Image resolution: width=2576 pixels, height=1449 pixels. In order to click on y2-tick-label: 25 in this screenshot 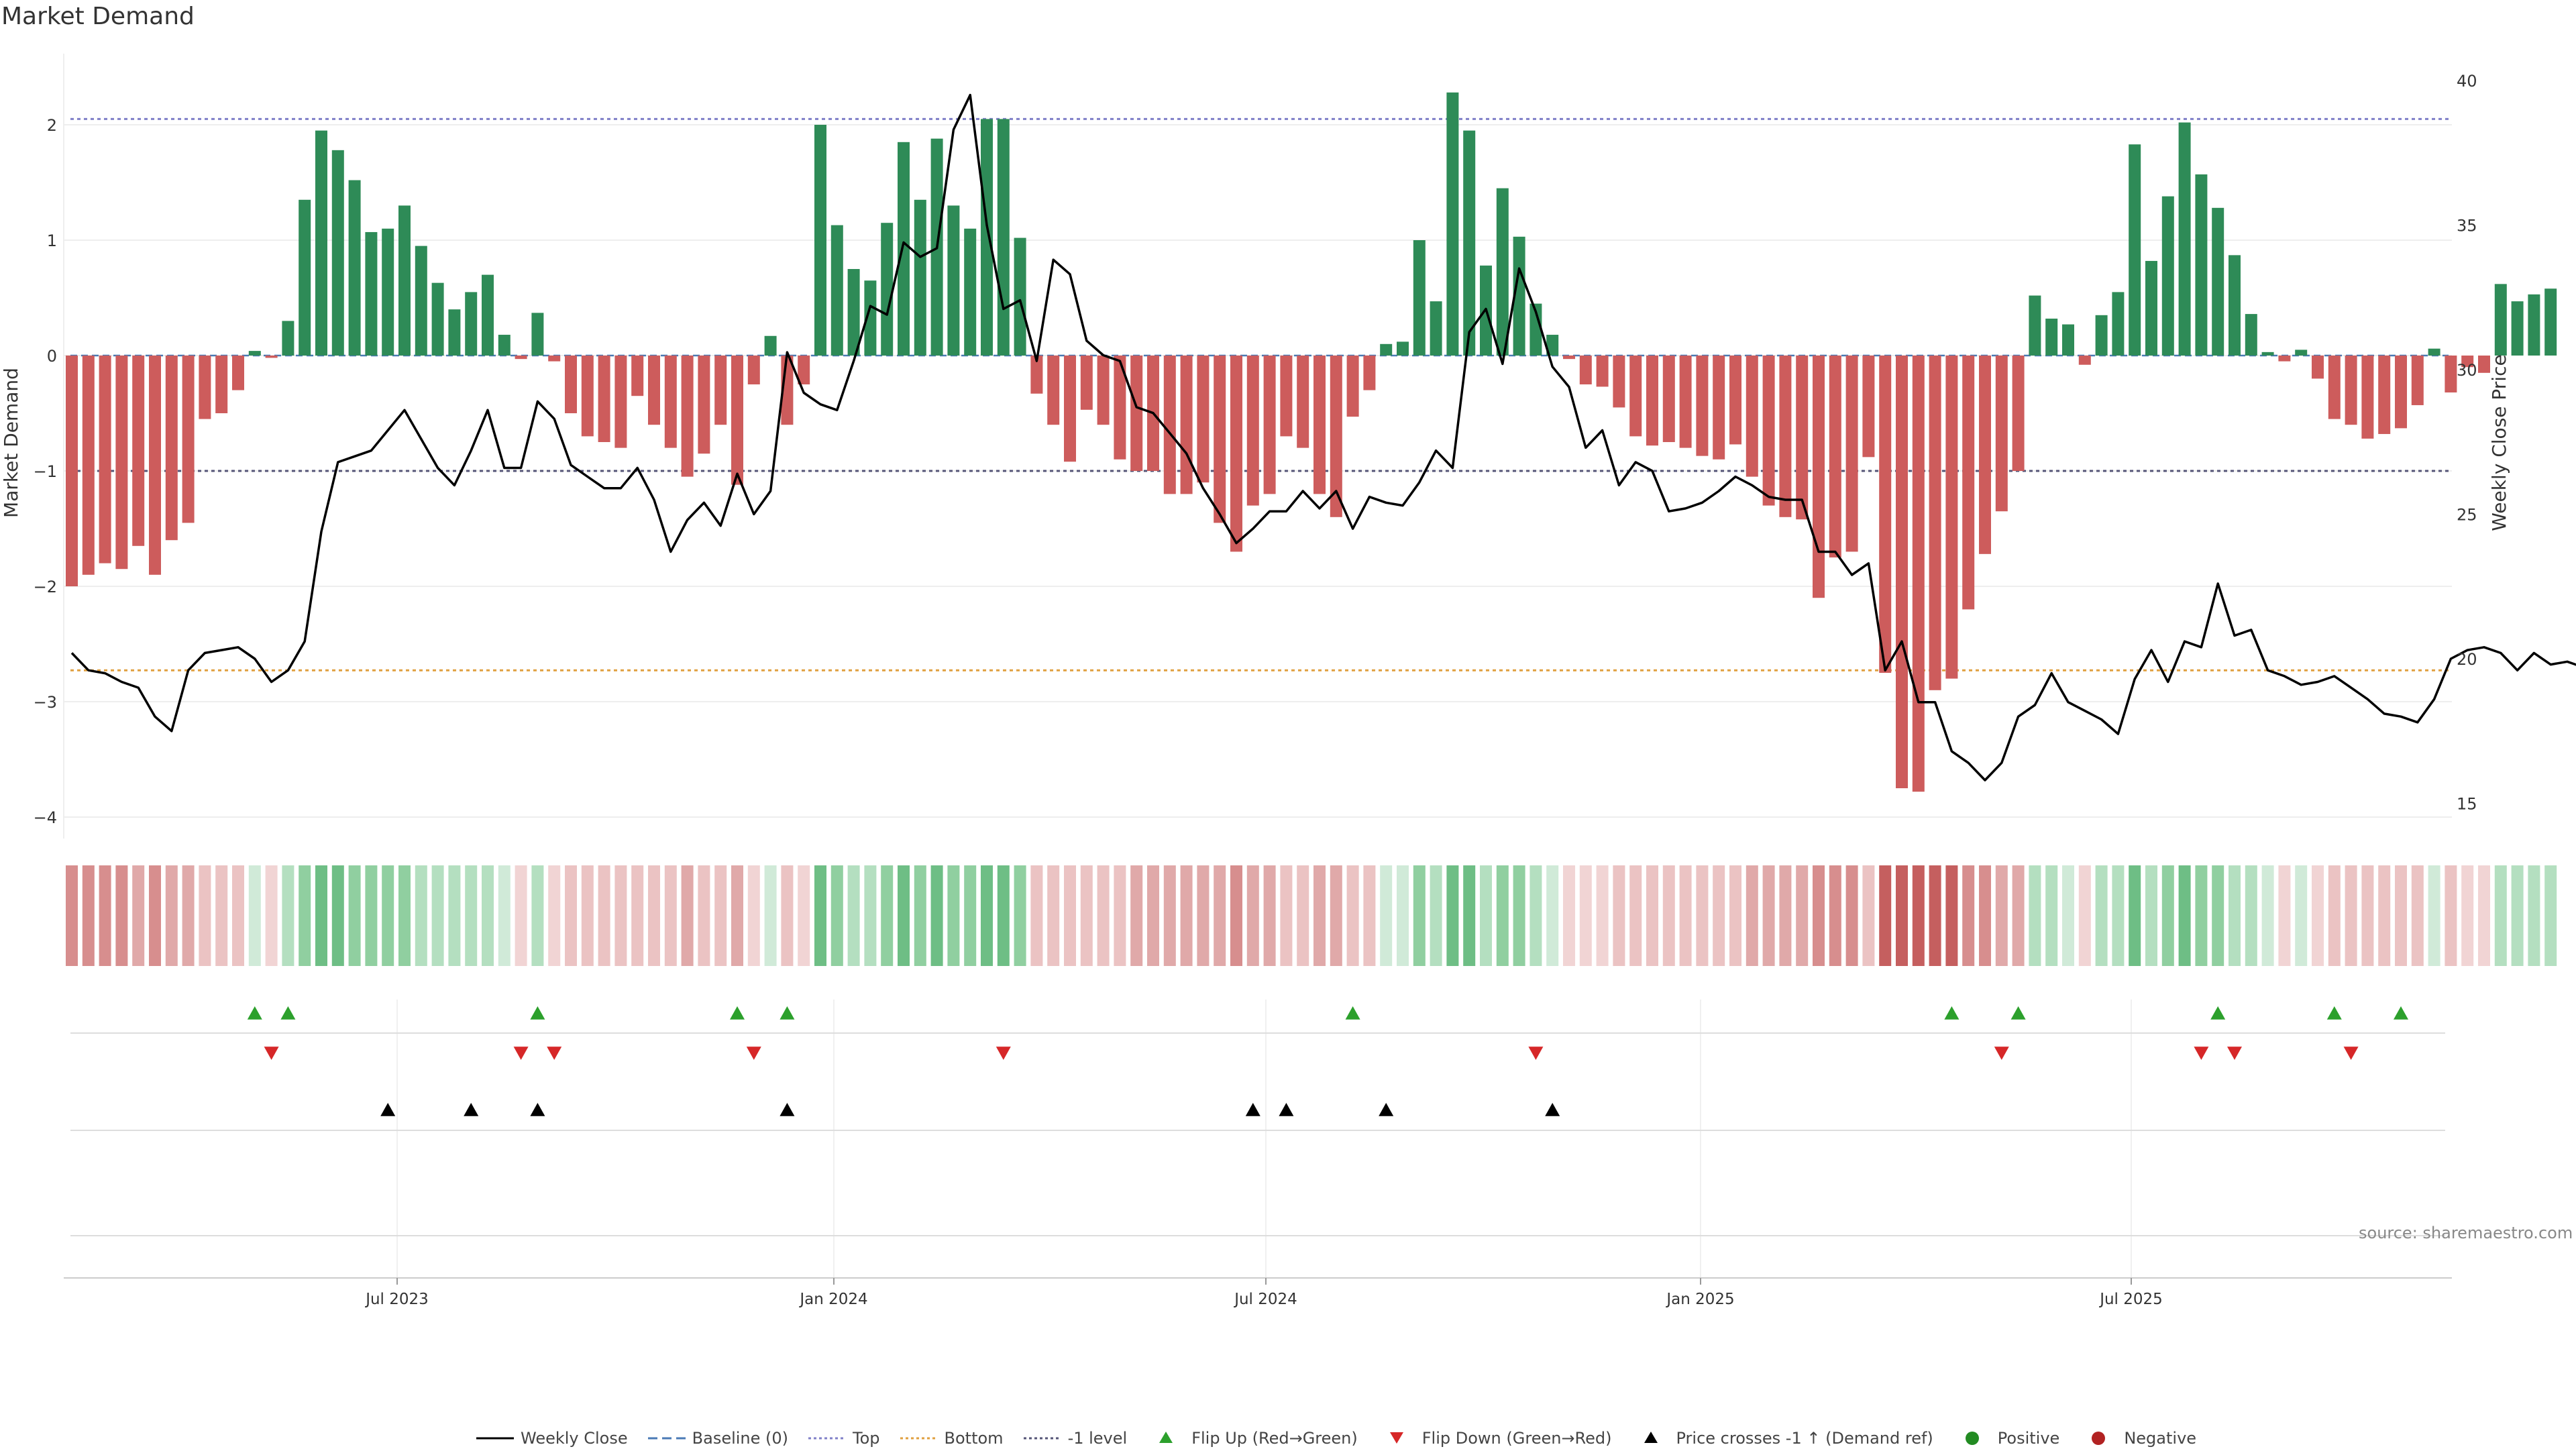, I will do `click(2467, 515)`.